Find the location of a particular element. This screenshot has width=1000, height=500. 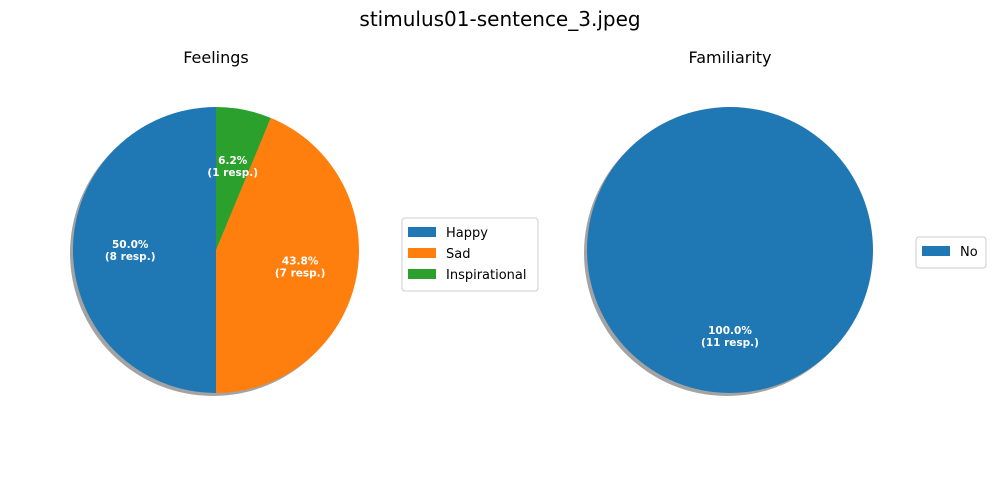

feelings-slice-label-percent: 50.0% is located at coordinates (130, 245).